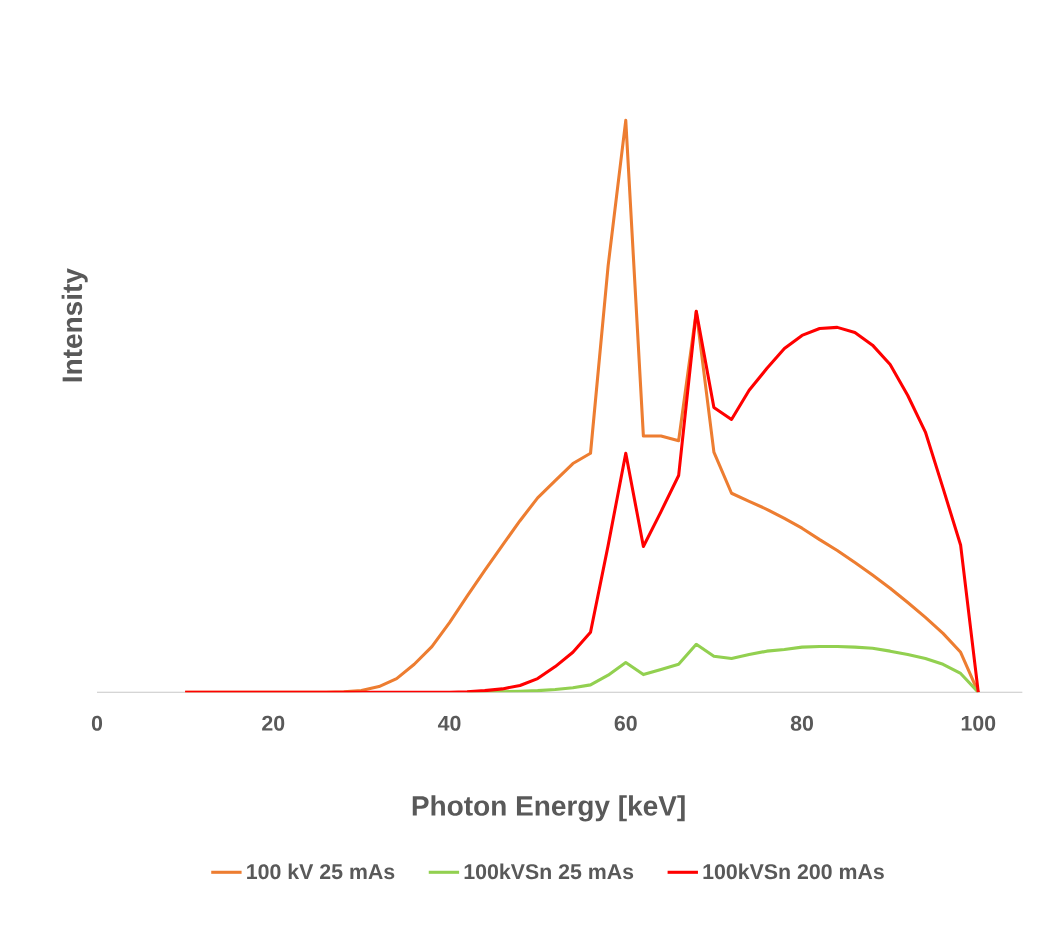 This screenshot has width=1064, height=927. I want to click on x-tick-label: 40, so click(449, 723).